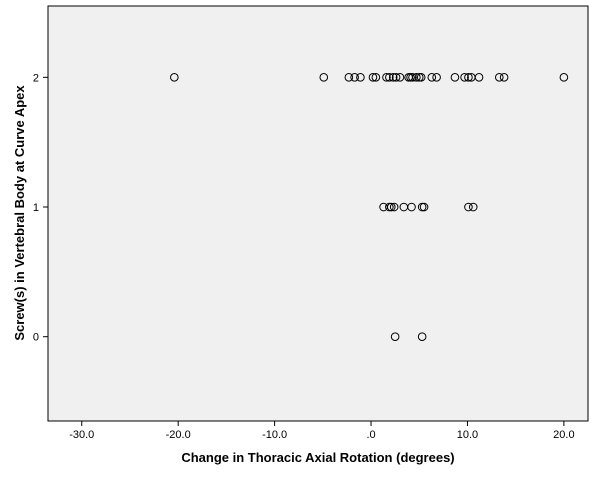 This screenshot has width=597, height=477. I want to click on x-tick-label: -30.0, so click(81, 435).